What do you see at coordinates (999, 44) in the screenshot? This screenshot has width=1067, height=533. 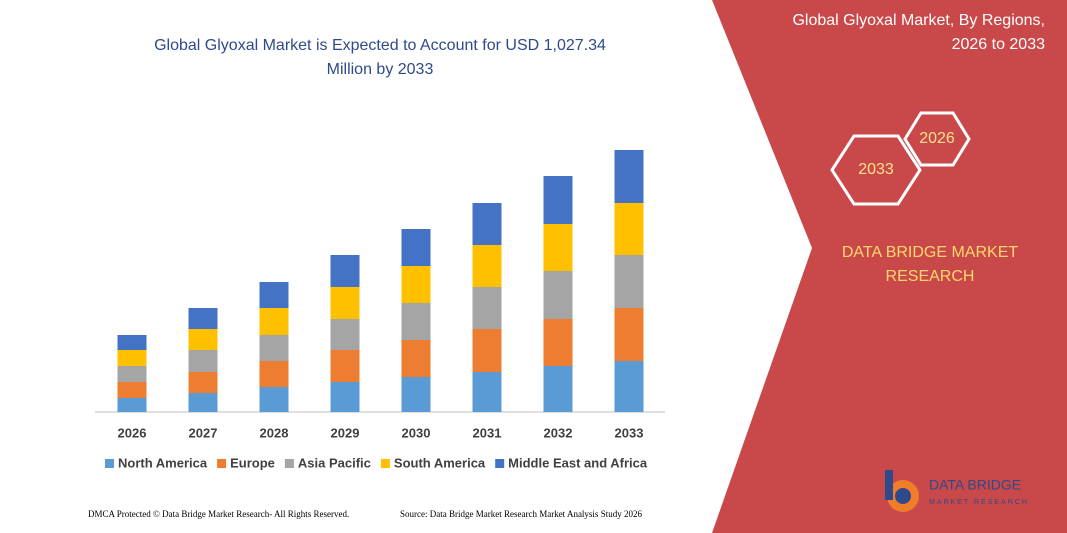 I see `panel-title: 2026 to 2033` at bounding box center [999, 44].